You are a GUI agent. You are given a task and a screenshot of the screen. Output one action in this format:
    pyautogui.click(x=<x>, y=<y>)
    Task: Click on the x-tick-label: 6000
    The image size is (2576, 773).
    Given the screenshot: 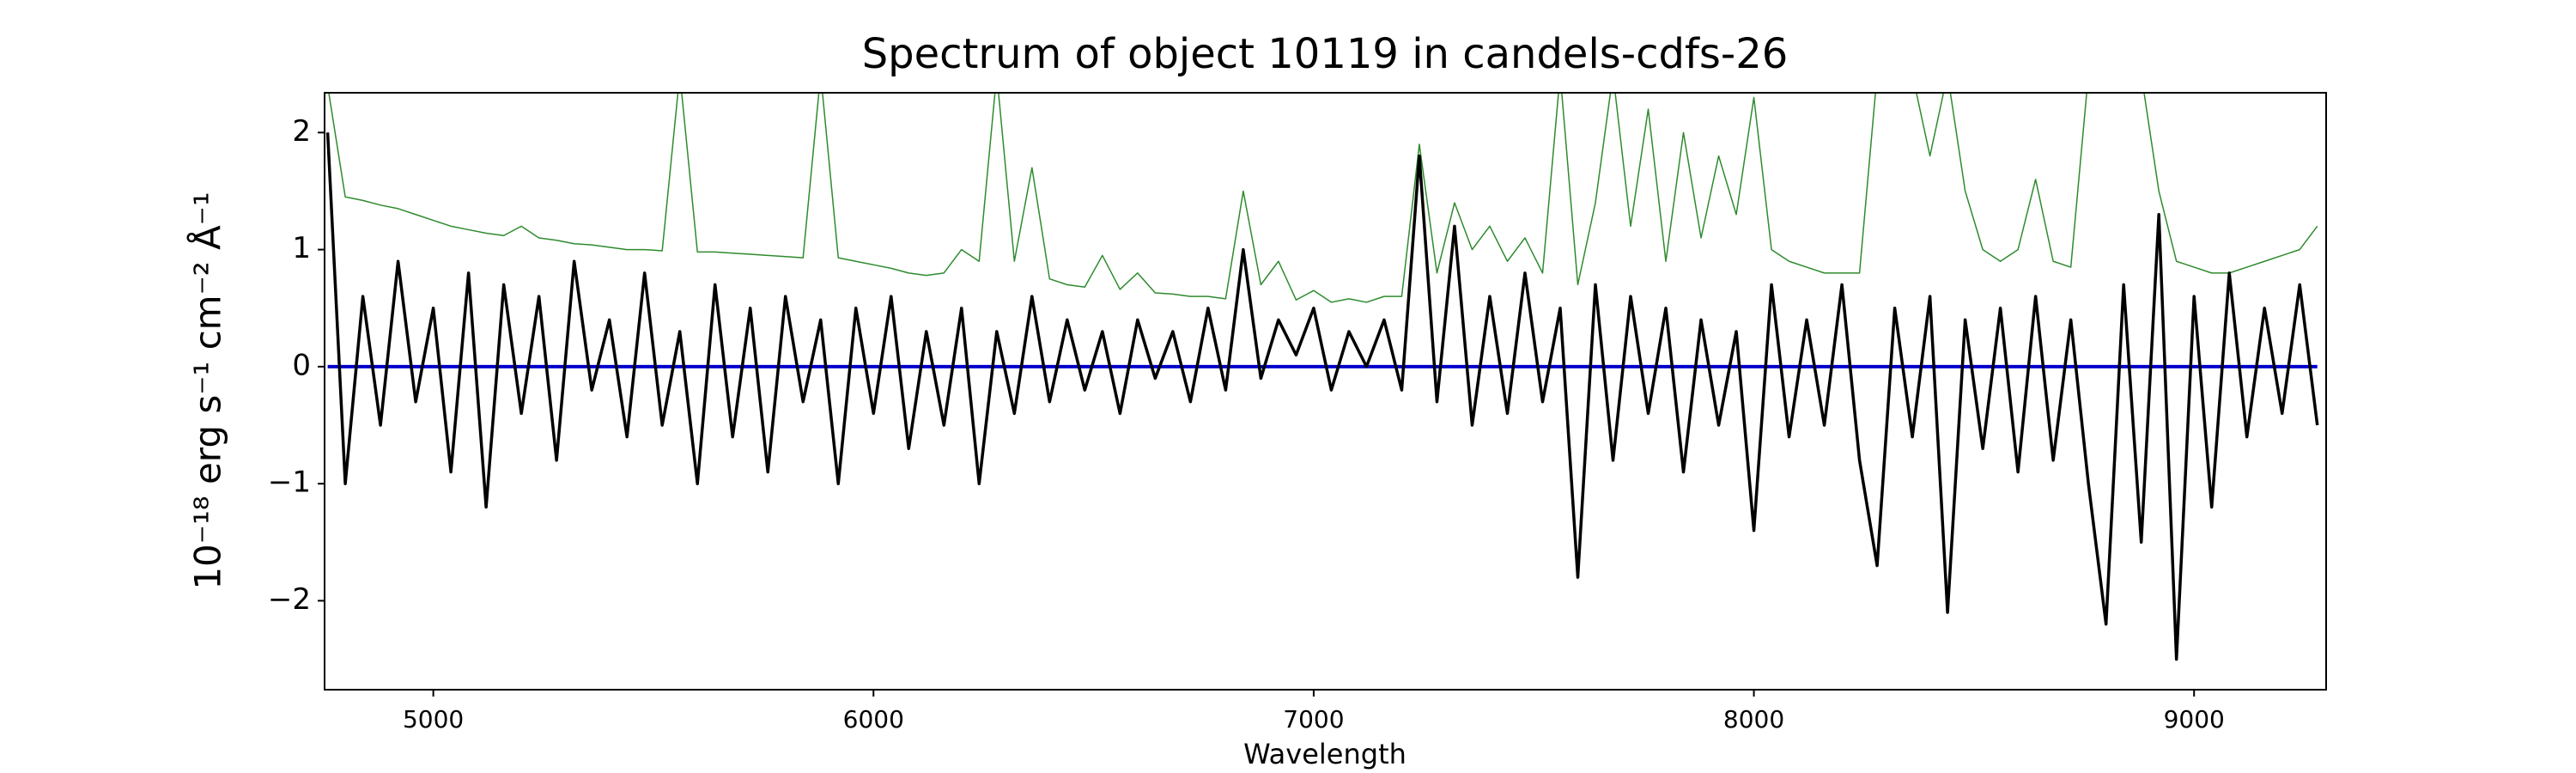 What is the action you would take?
    pyautogui.click(x=874, y=719)
    